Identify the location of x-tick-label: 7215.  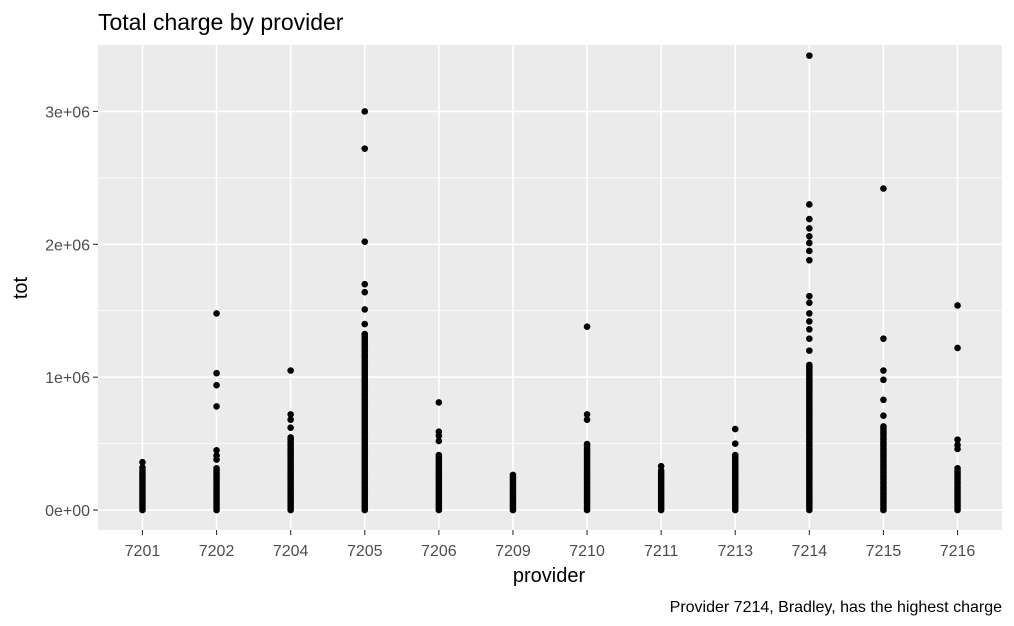
(884, 551).